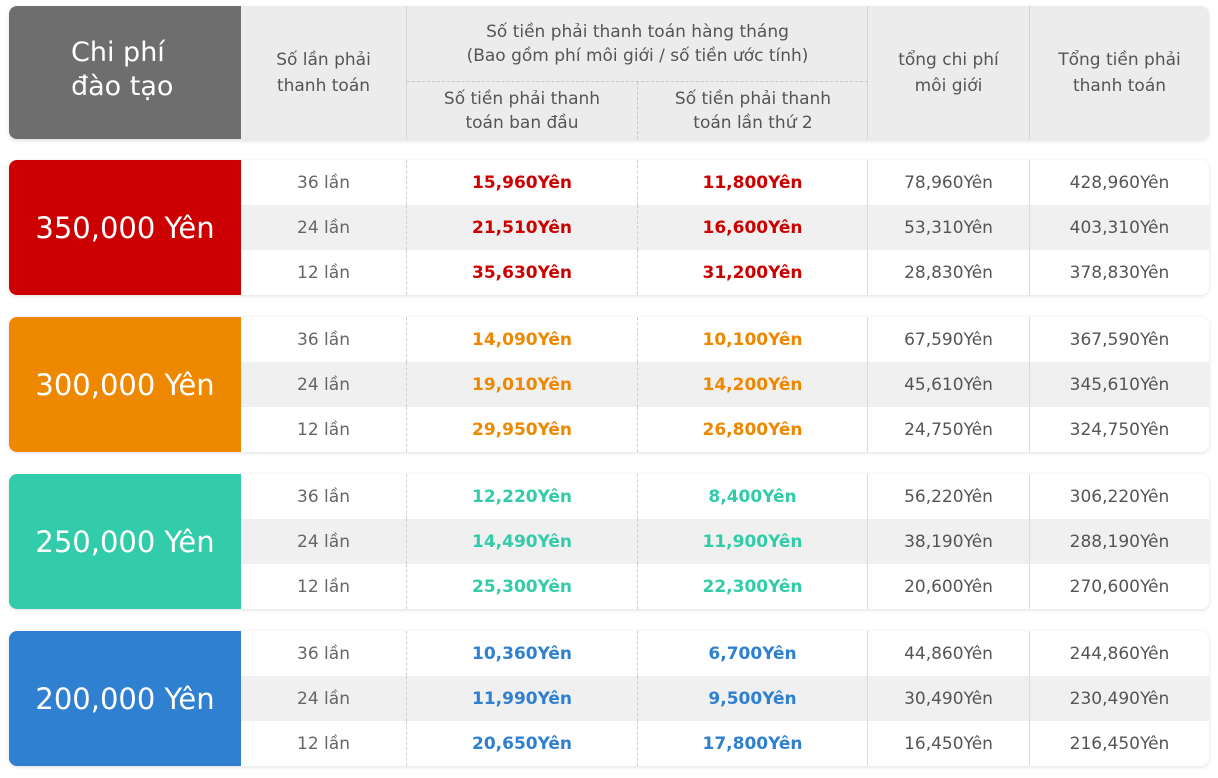 The height and width of the screenshot is (778, 1218). What do you see at coordinates (1119, 339) in the screenshot?
I see `total-payment-cell: 367,590Yên` at bounding box center [1119, 339].